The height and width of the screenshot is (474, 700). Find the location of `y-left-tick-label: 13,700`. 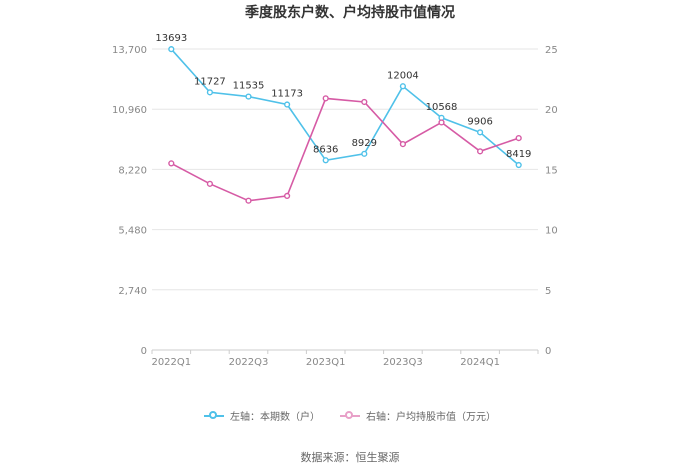

y-left-tick-label: 13,700 is located at coordinates (129, 50).